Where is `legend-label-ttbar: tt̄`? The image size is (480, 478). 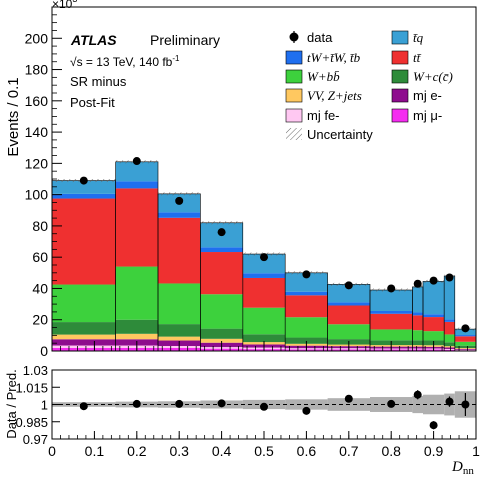 legend-label-ttbar: tt̄ is located at coordinates (417, 57).